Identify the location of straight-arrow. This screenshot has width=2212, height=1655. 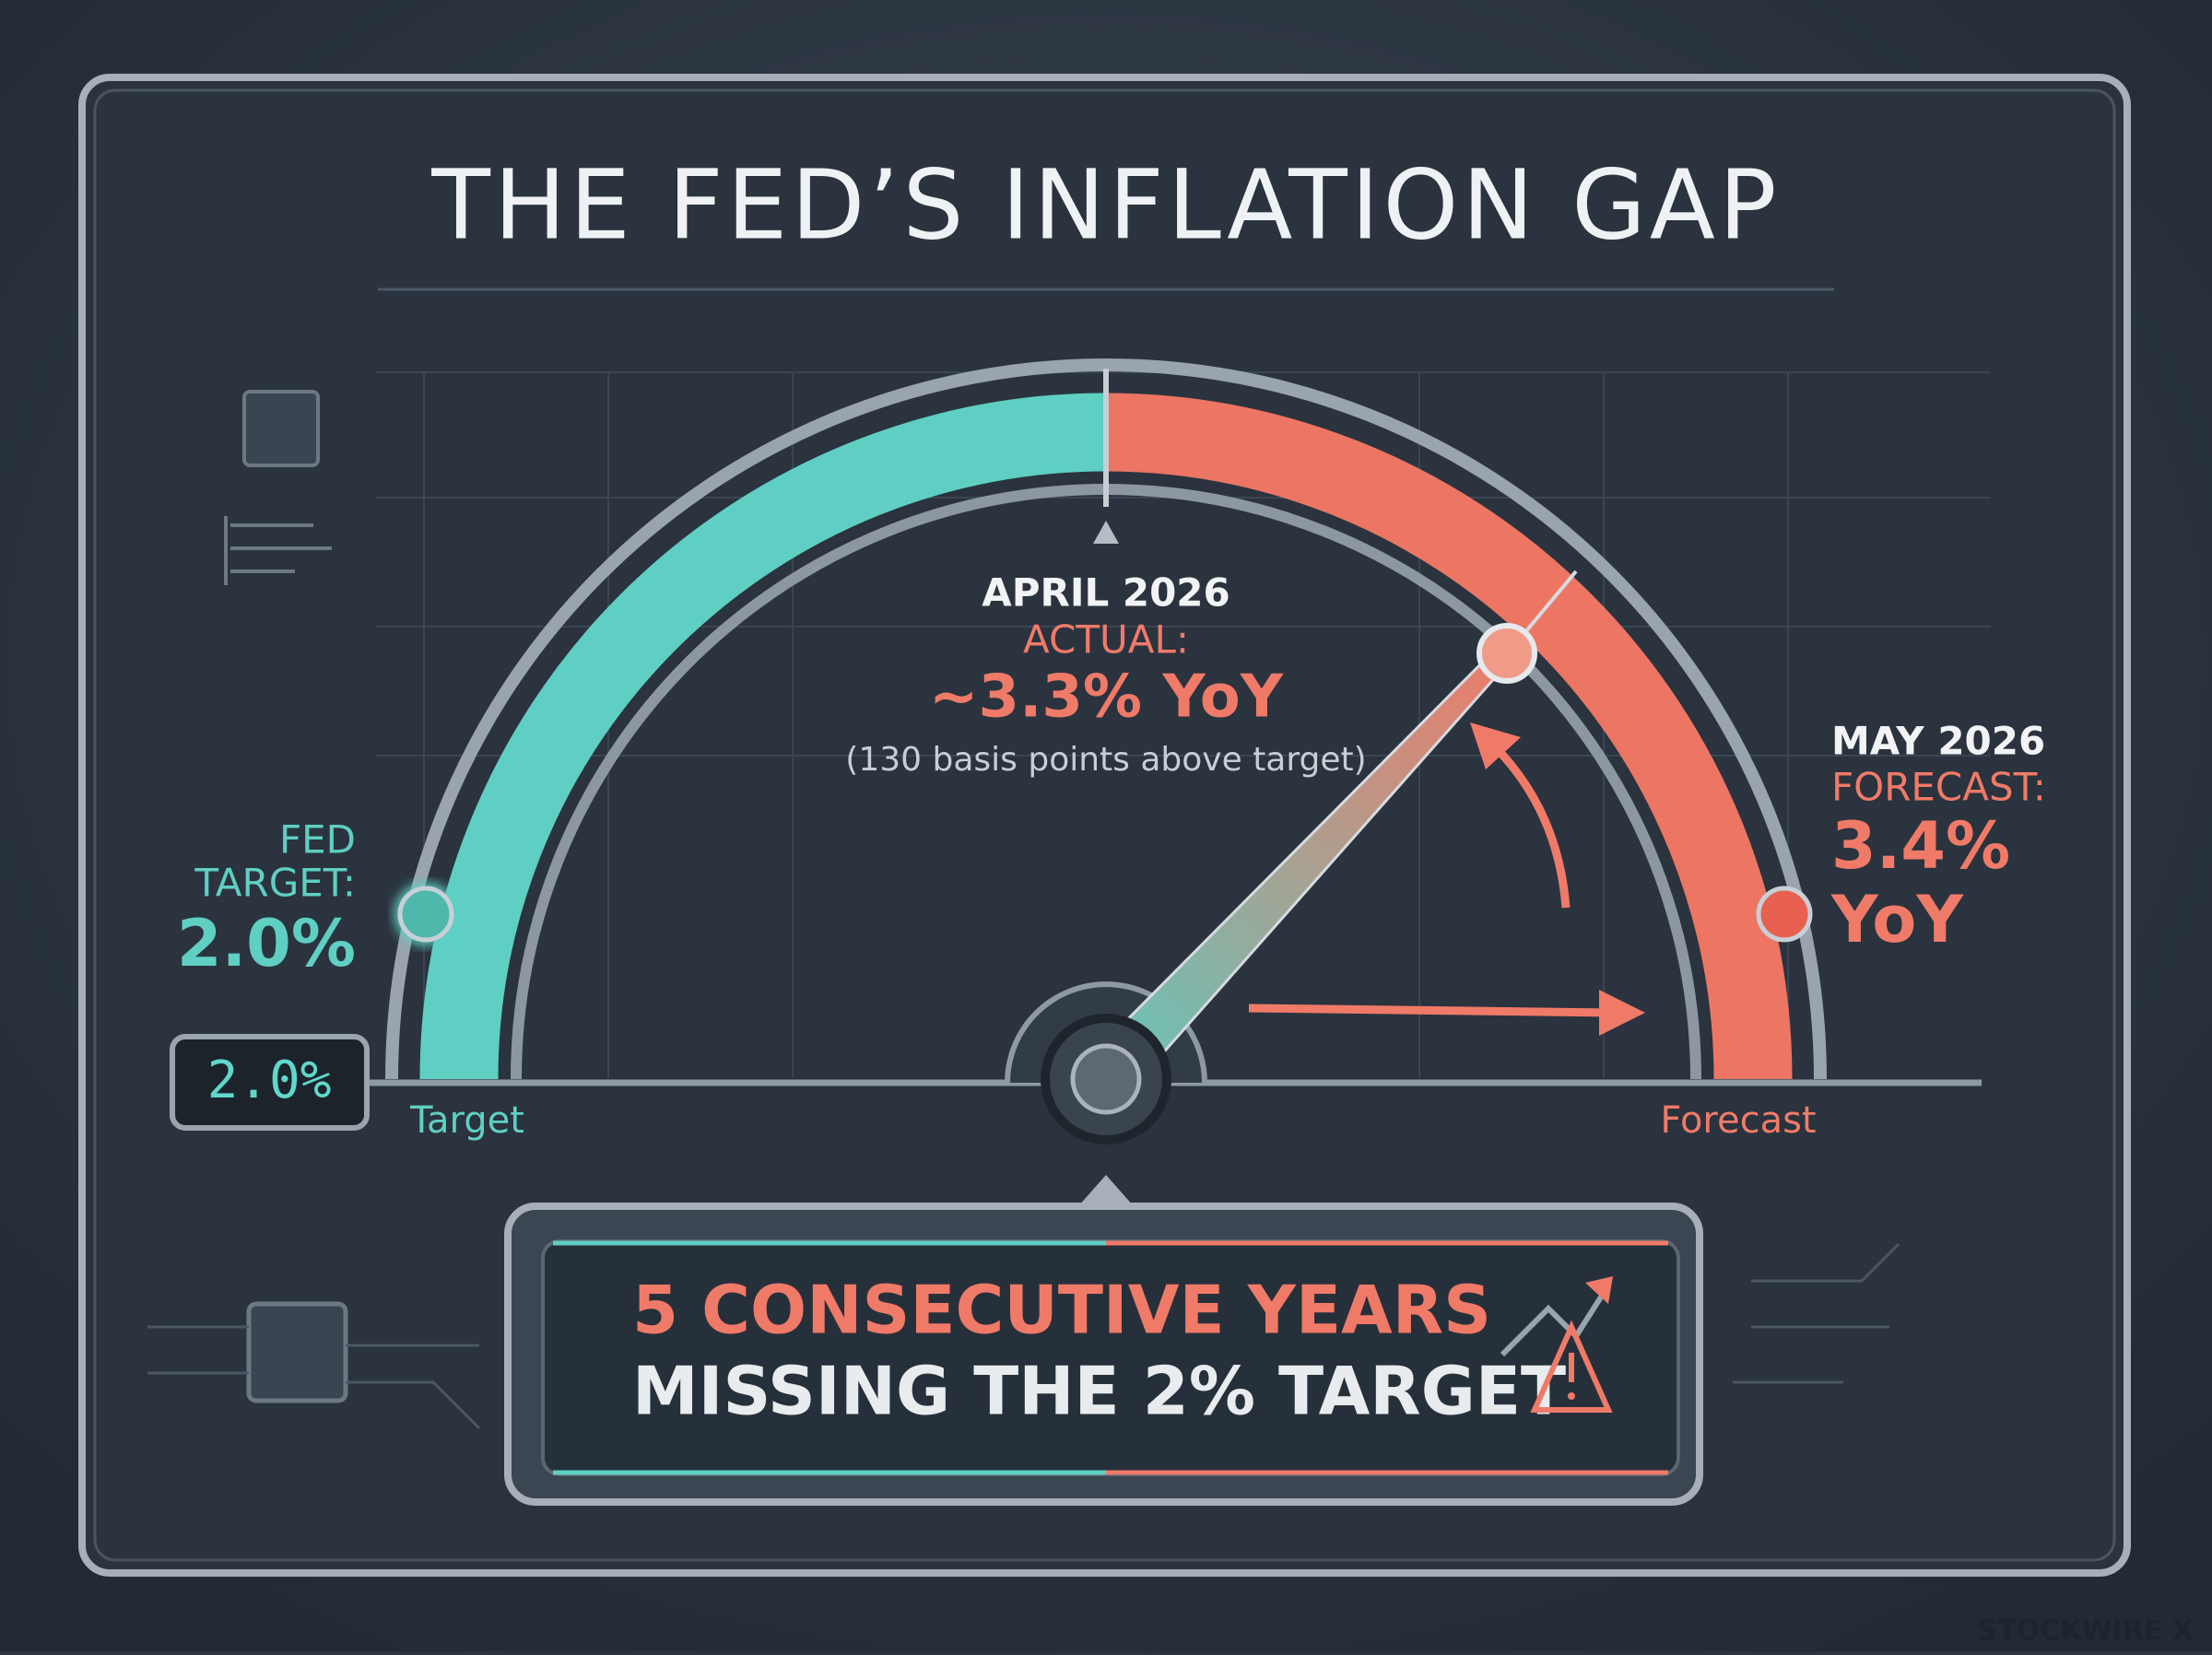
(1431, 1010).